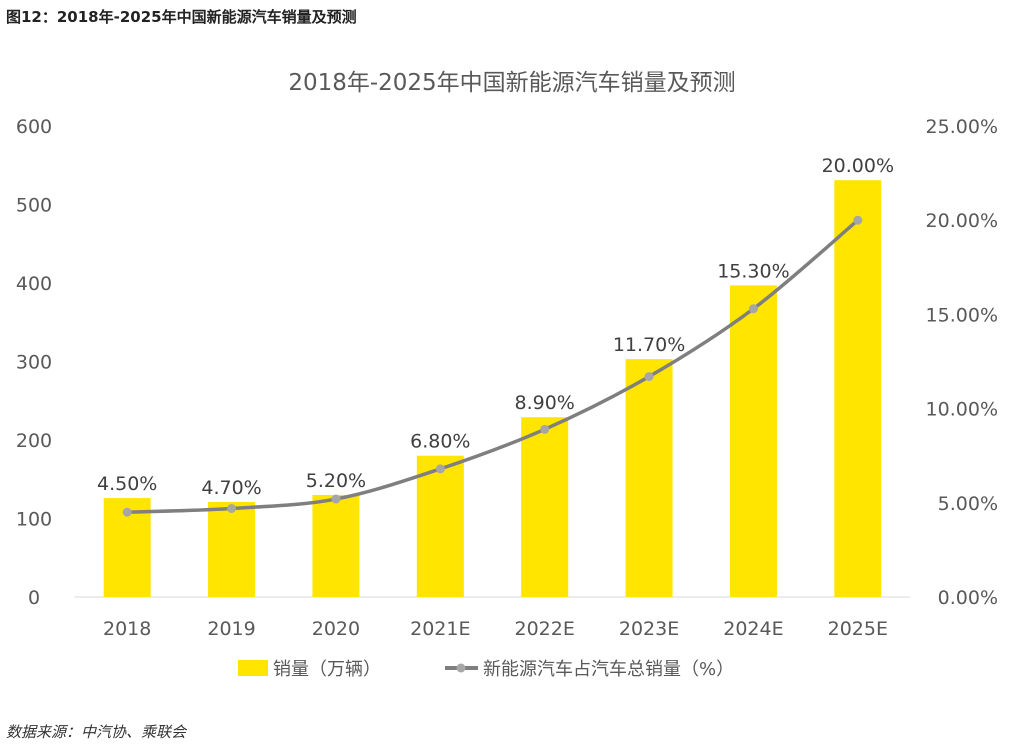 This screenshot has width=1018, height=746. I want to click on x-tick-label: 2022E, so click(545, 629).